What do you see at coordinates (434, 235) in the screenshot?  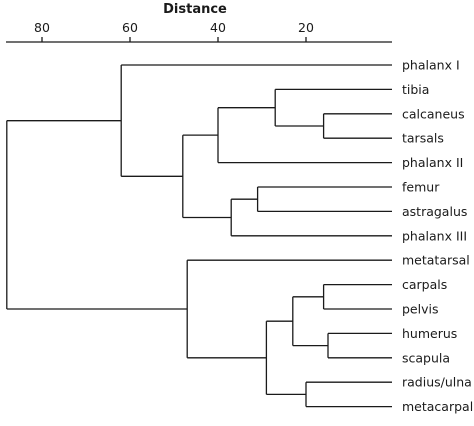 I see `leaf-label: phalanx III` at bounding box center [434, 235].